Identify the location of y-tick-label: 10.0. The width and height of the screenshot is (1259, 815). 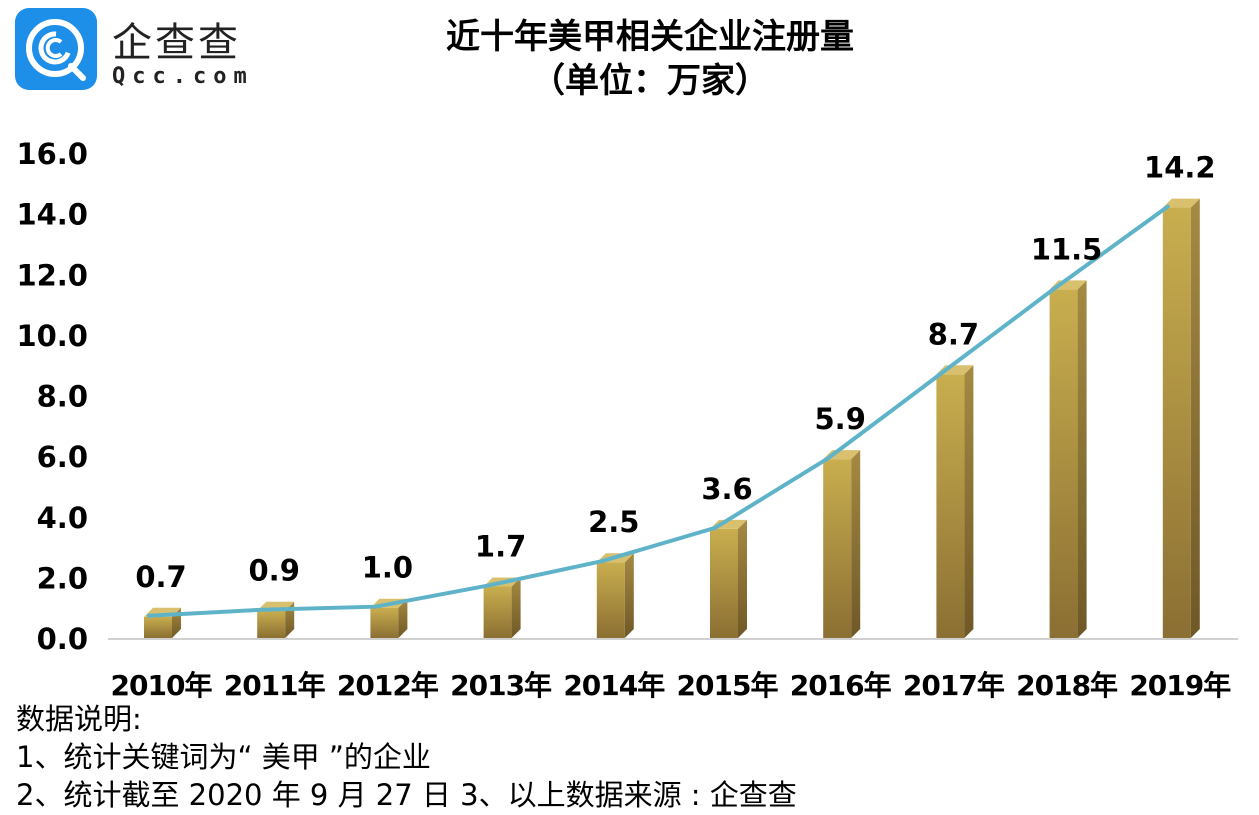
(52, 336).